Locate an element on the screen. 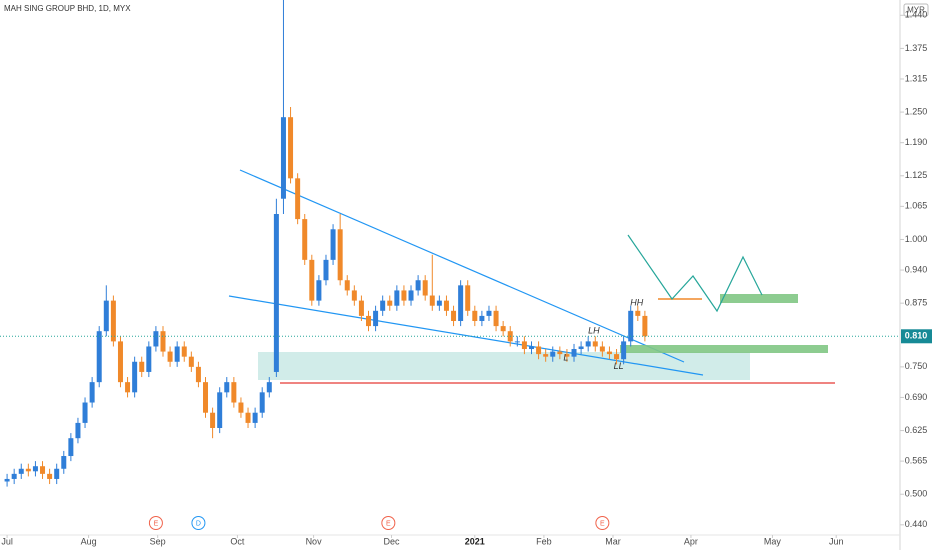 The width and height of the screenshot is (932, 550). currency: MYR is located at coordinates (916, 10).